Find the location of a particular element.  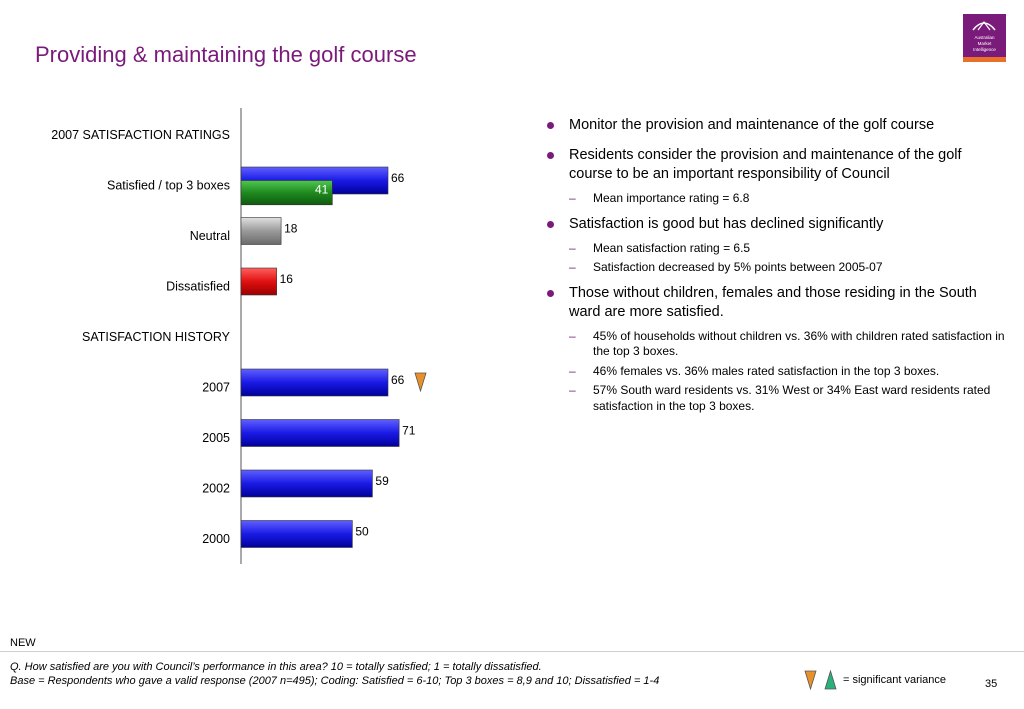

category-label: 2005 is located at coordinates (216, 438).